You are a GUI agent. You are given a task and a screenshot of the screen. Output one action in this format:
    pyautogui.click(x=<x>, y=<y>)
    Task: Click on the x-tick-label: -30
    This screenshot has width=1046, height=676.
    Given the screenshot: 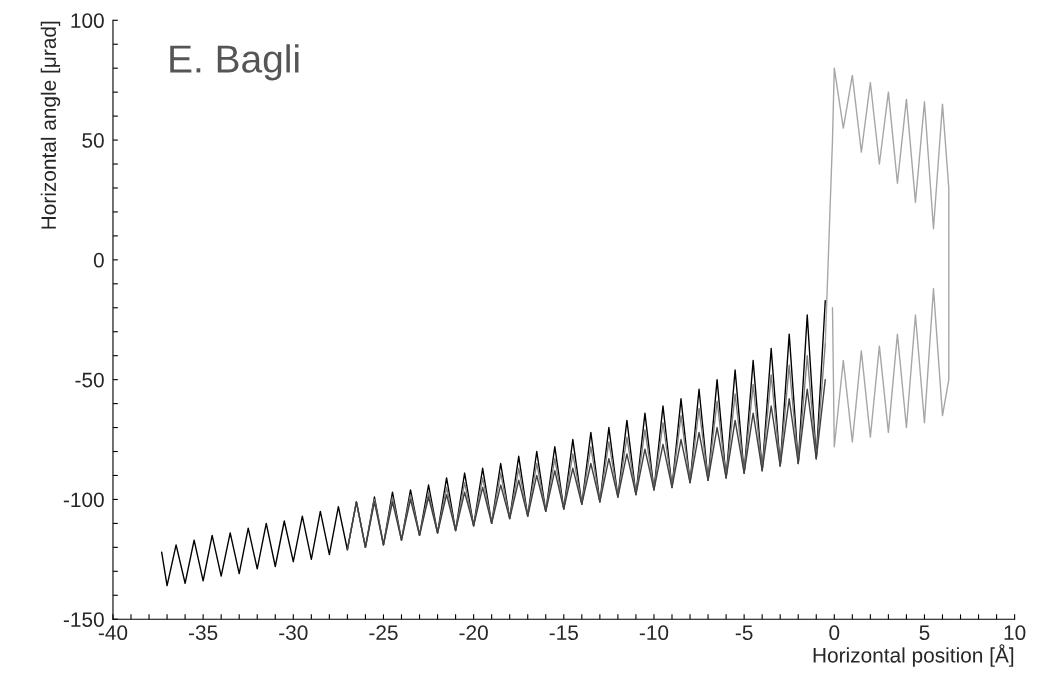 What is the action you would take?
    pyautogui.click(x=293, y=633)
    